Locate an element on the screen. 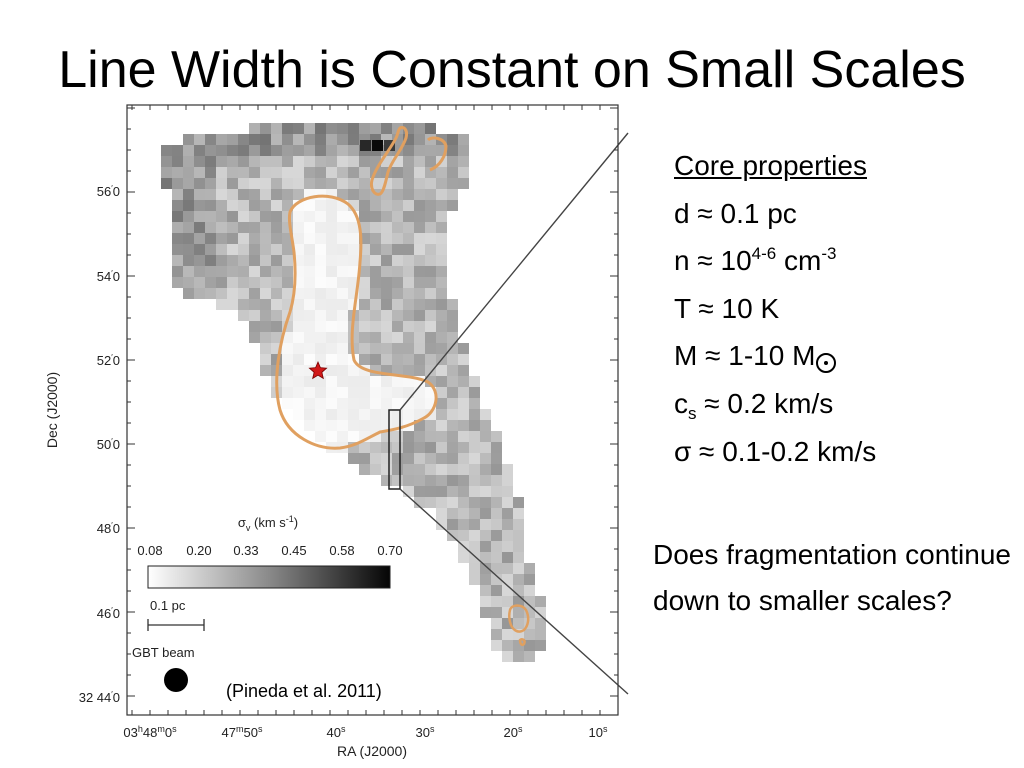 The width and height of the screenshot is (1024, 768). dec-tick-label: 46′0 is located at coordinates (108, 613).